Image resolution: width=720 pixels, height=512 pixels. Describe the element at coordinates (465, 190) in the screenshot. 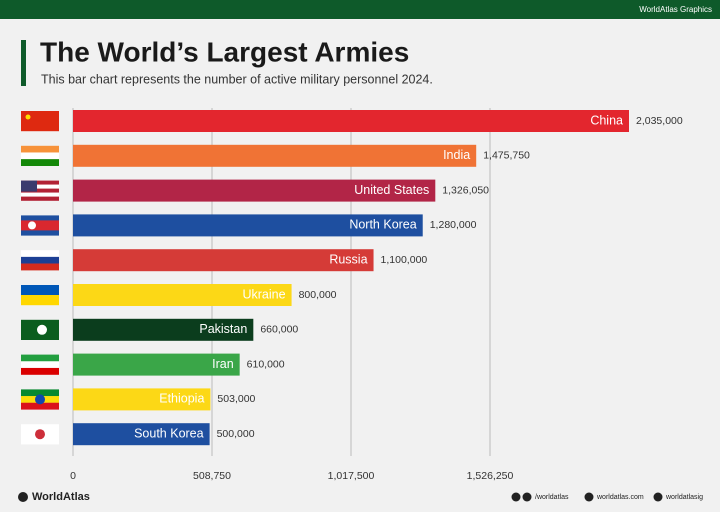

I see `value-label: 1,326,050` at that location.